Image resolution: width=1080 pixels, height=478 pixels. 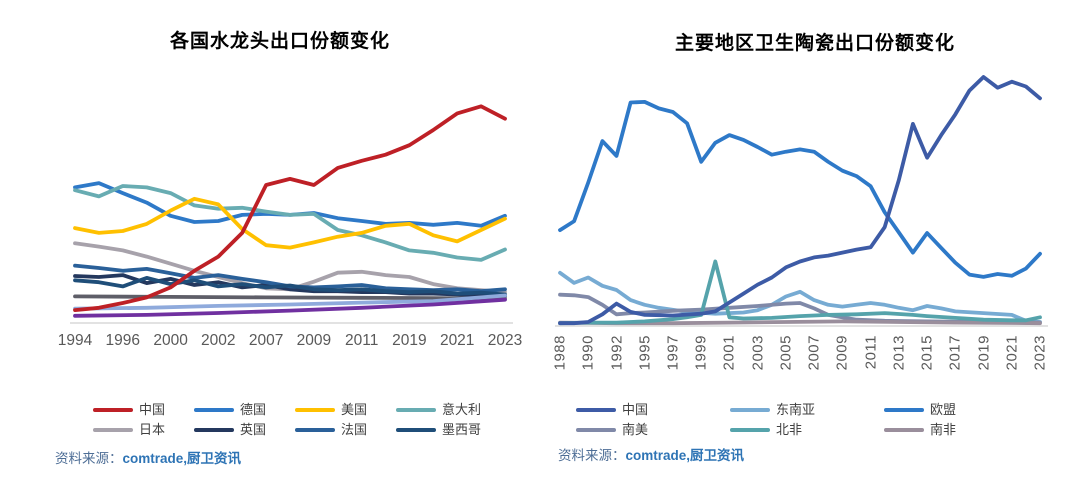 I want to click on chart-title: 主要地区卫生陶瓷出口份额变化, so click(x=814, y=43).